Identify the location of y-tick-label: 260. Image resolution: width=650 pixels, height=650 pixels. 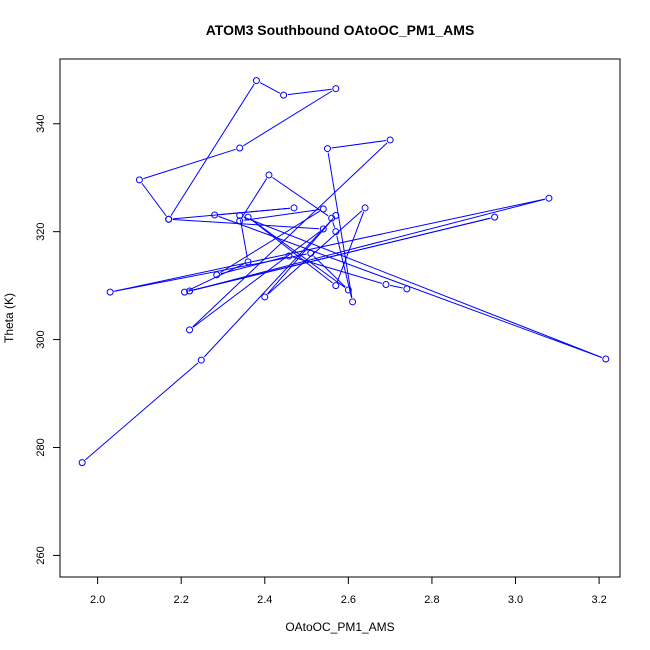
(41, 555).